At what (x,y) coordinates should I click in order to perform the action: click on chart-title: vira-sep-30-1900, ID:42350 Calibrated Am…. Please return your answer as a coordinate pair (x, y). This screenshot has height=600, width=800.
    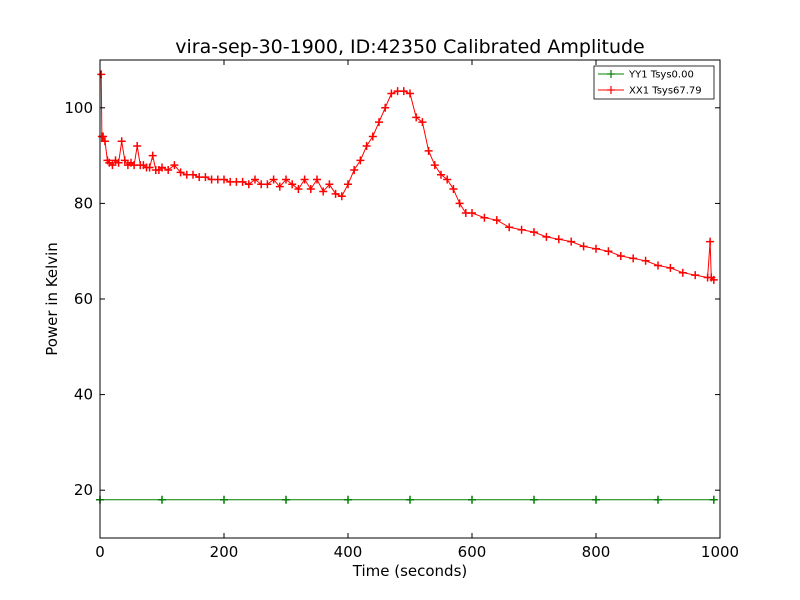
    Looking at the image, I should click on (410, 47).